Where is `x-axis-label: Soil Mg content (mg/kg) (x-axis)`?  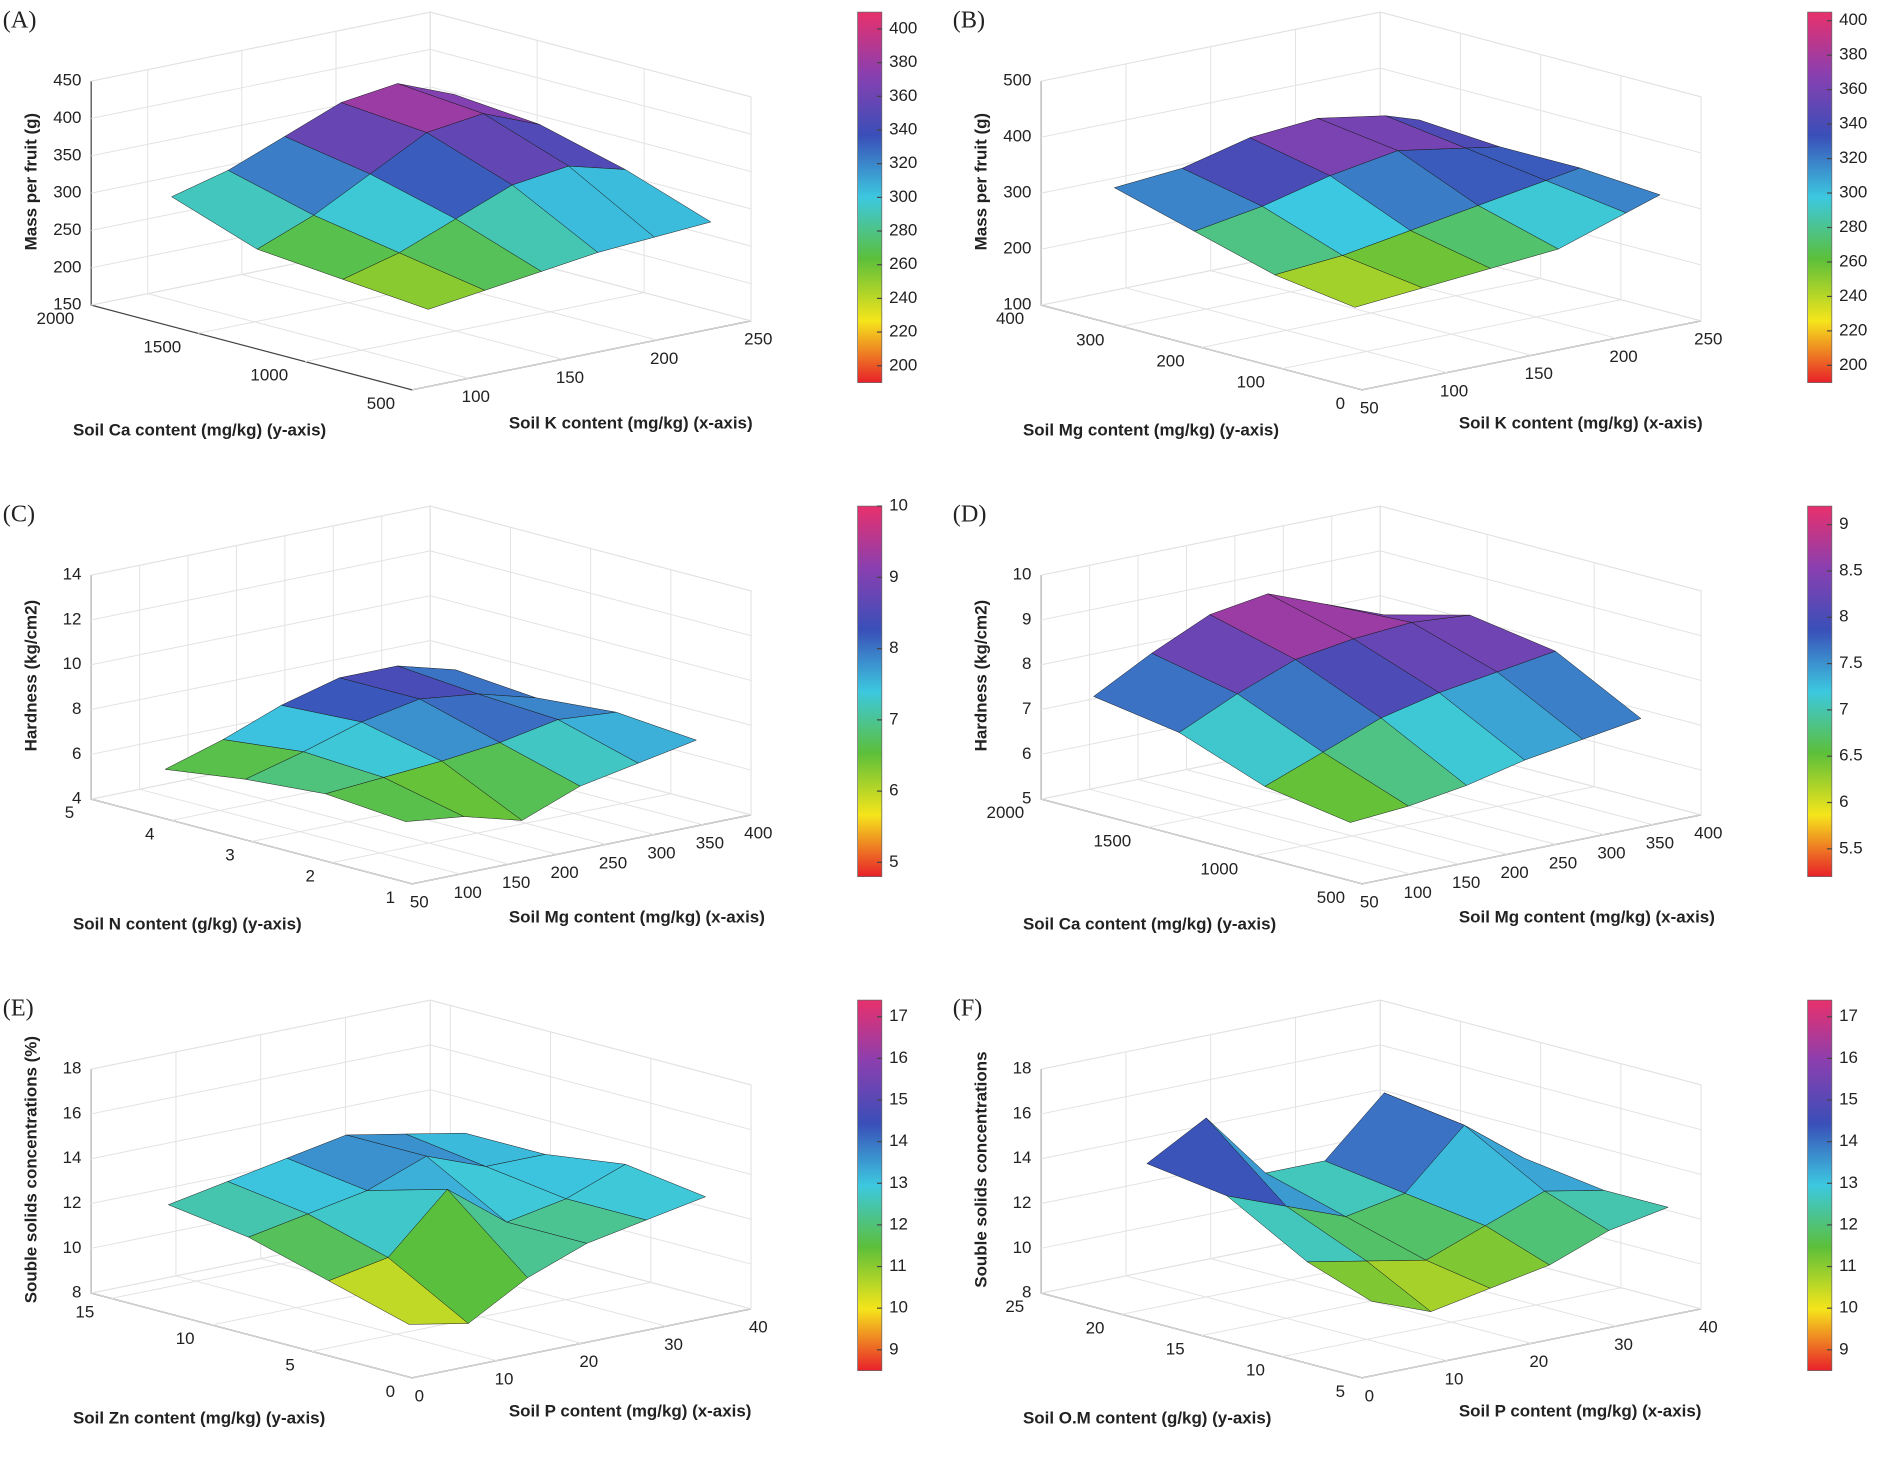
x-axis-label: Soil Mg content (mg/kg) (x-axis) is located at coordinates (1587, 916).